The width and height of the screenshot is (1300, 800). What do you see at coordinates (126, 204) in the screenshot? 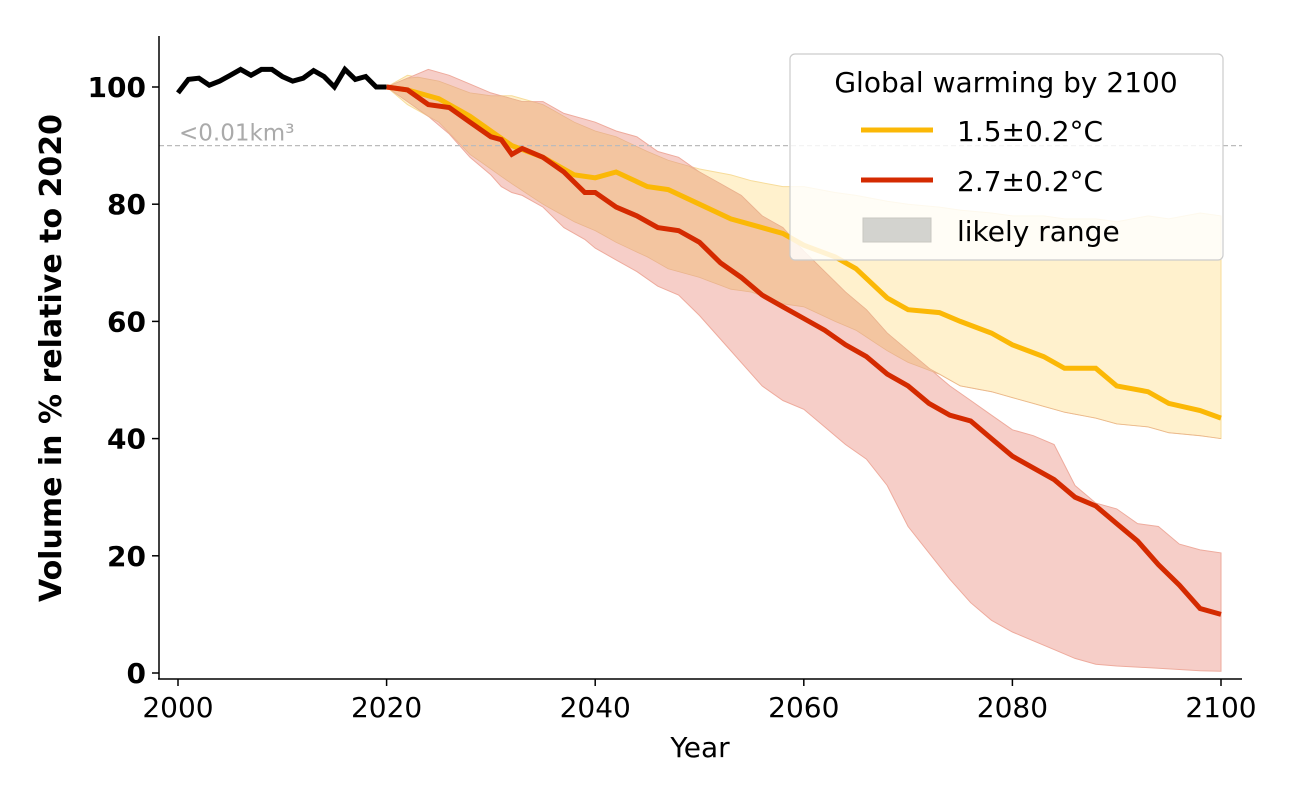
I see `y-tick-label: 80` at bounding box center [126, 204].